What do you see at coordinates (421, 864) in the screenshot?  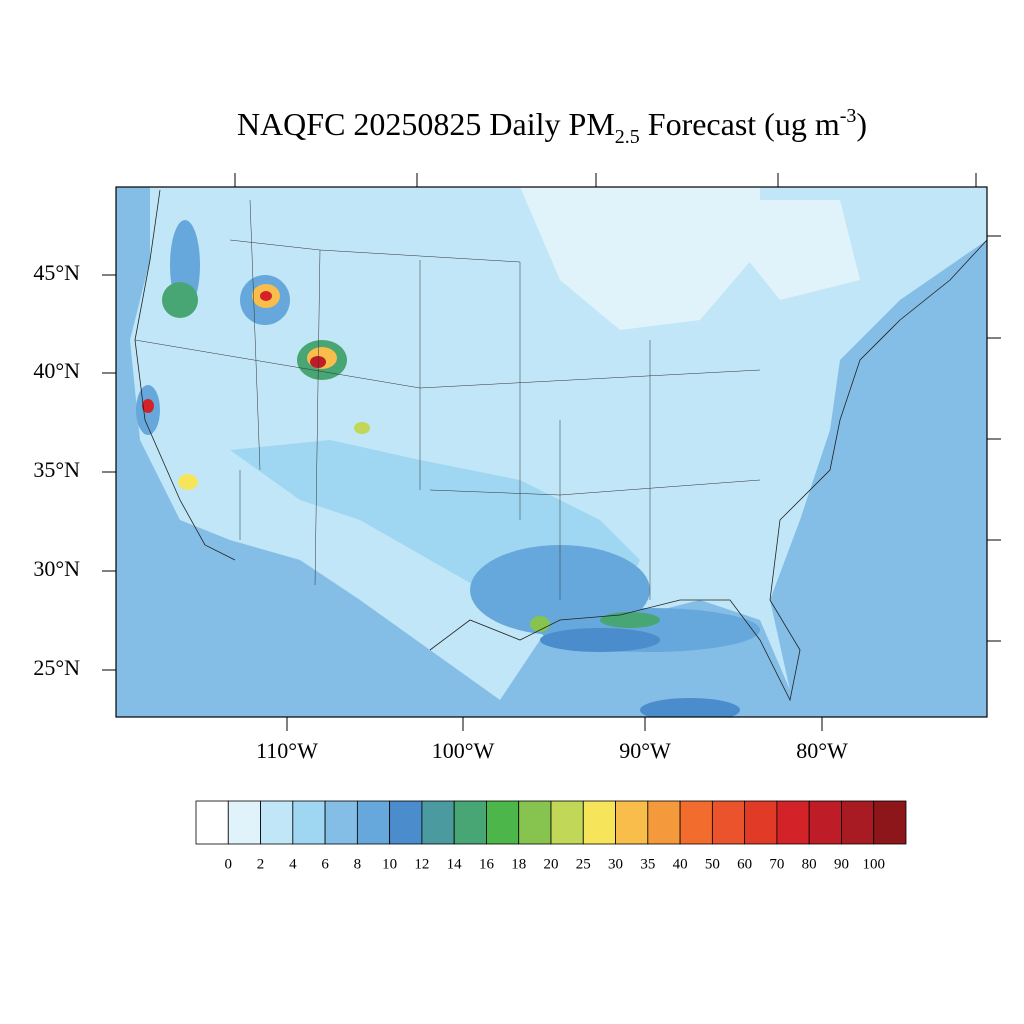 I see `colorbar-label: 12` at bounding box center [421, 864].